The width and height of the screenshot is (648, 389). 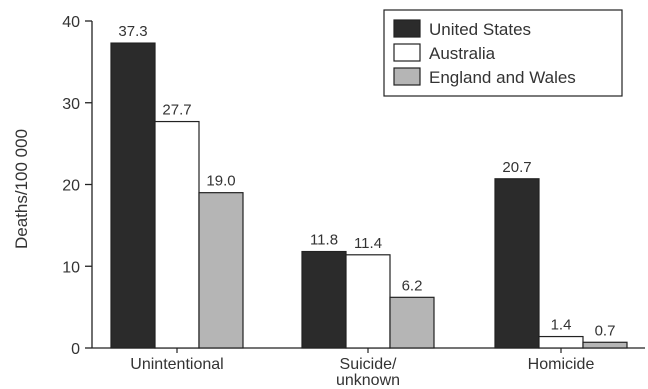 I want to click on legend-box, so click(x=503, y=53).